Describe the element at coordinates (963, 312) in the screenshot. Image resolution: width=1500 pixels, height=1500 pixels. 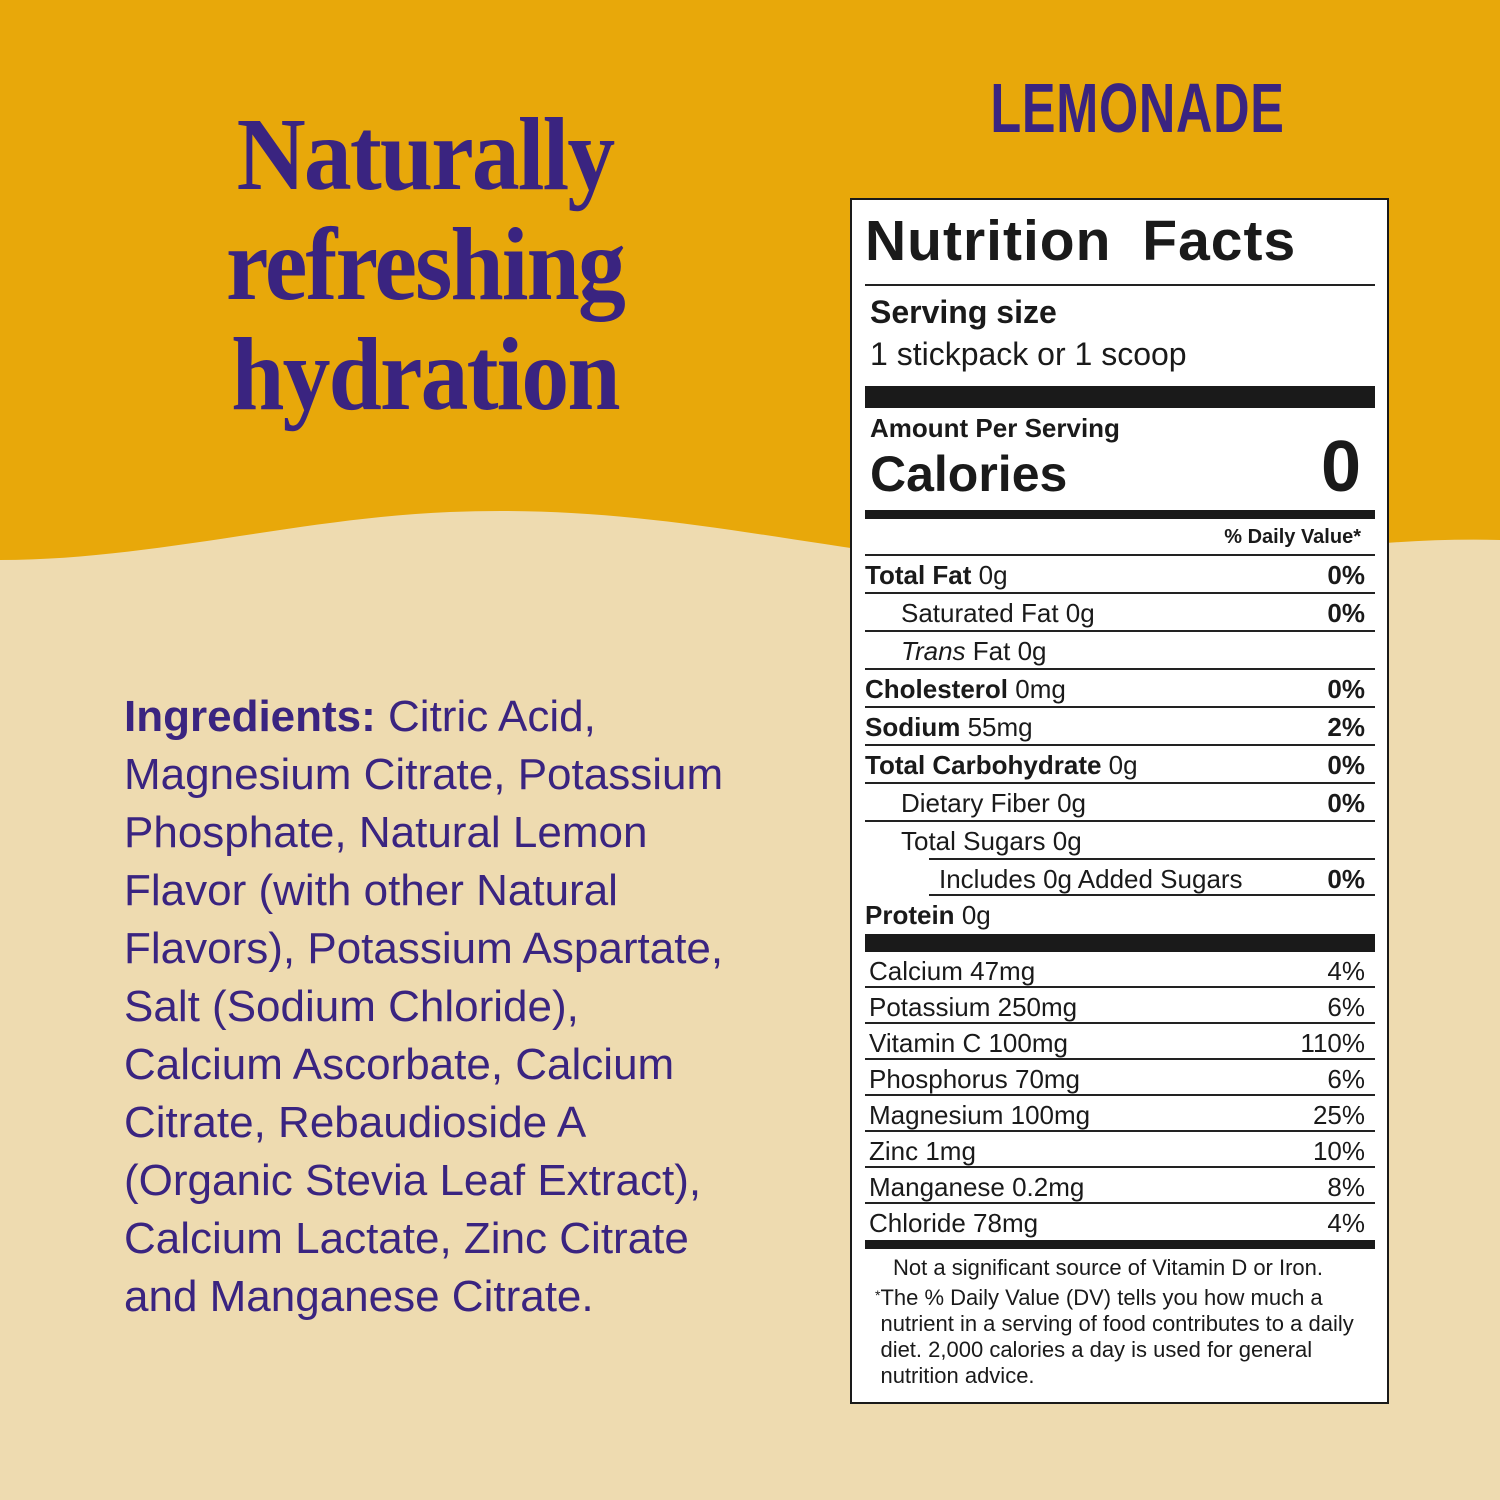
I see `serving-size-label: Serving size` at that location.